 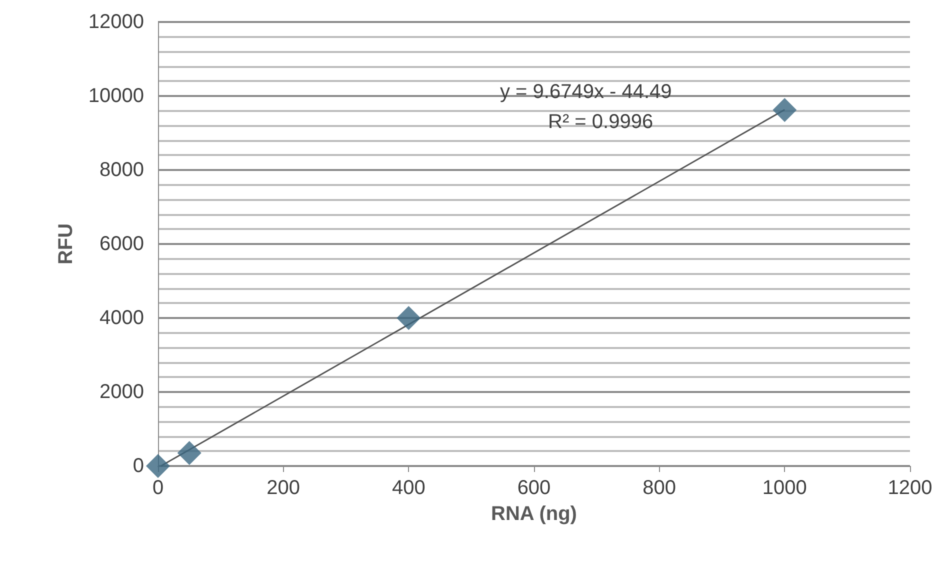 I want to click on x-tick-label: 1200, so click(x=910, y=488).